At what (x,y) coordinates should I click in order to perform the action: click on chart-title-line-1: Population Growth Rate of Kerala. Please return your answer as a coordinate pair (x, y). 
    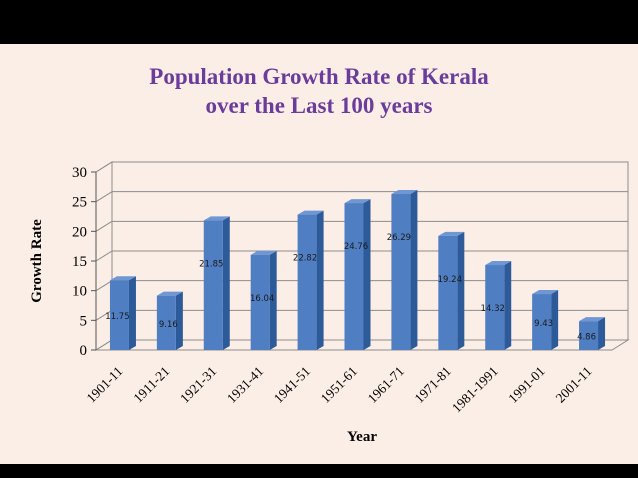
    Looking at the image, I should click on (319, 76).